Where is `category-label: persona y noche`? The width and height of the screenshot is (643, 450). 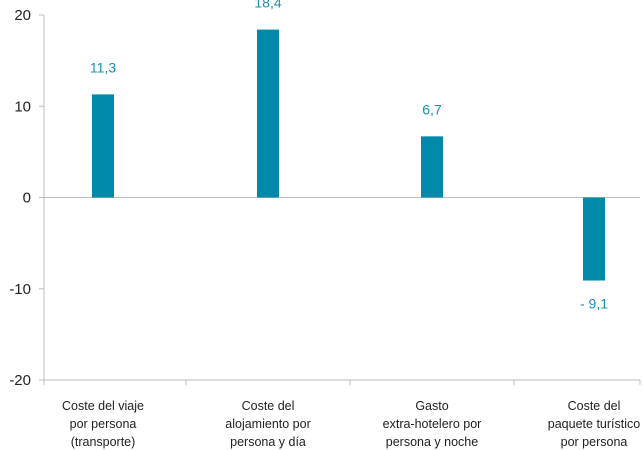 category-label: persona y noche is located at coordinates (432, 442).